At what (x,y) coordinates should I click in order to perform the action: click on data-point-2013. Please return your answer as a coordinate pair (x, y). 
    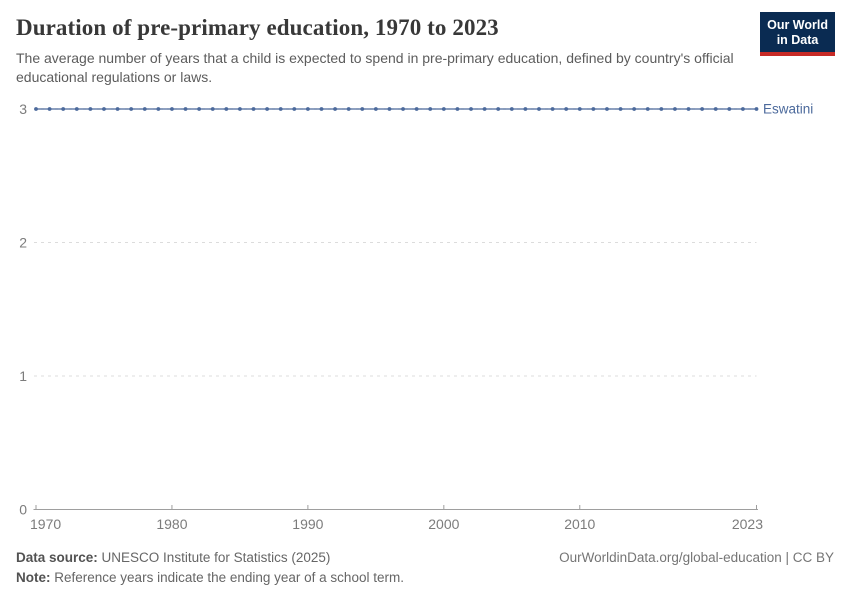
    Looking at the image, I should click on (620, 109).